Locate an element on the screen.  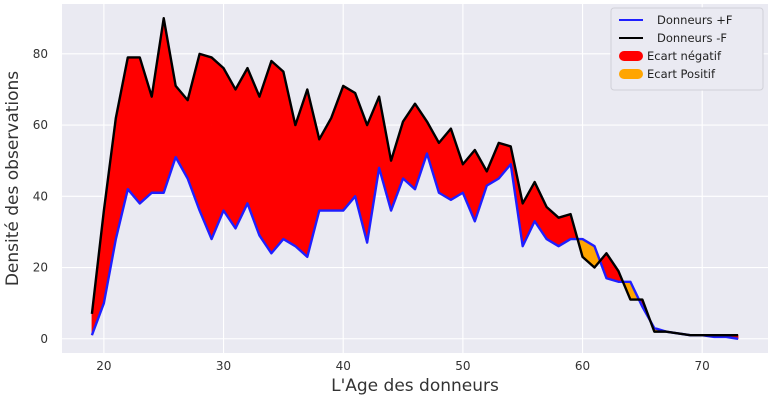
x-tick-labels: 20 30 40 50 60 70 is located at coordinates (403, 366).